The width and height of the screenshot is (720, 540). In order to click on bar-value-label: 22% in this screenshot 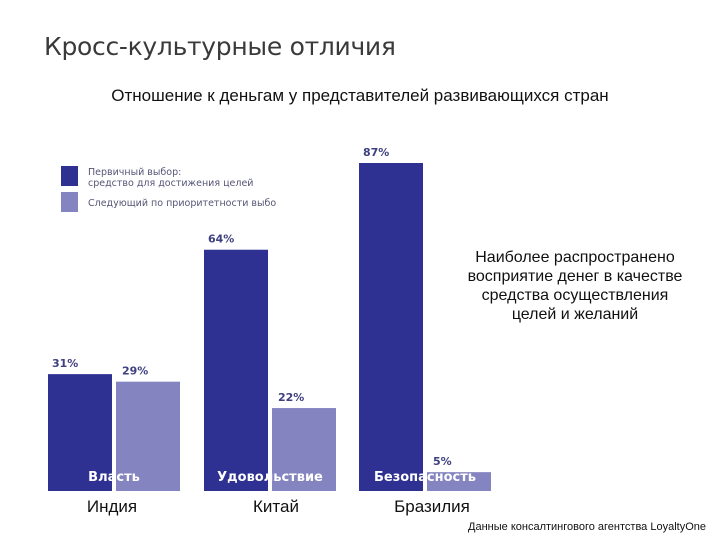, I will do `click(291, 397)`.